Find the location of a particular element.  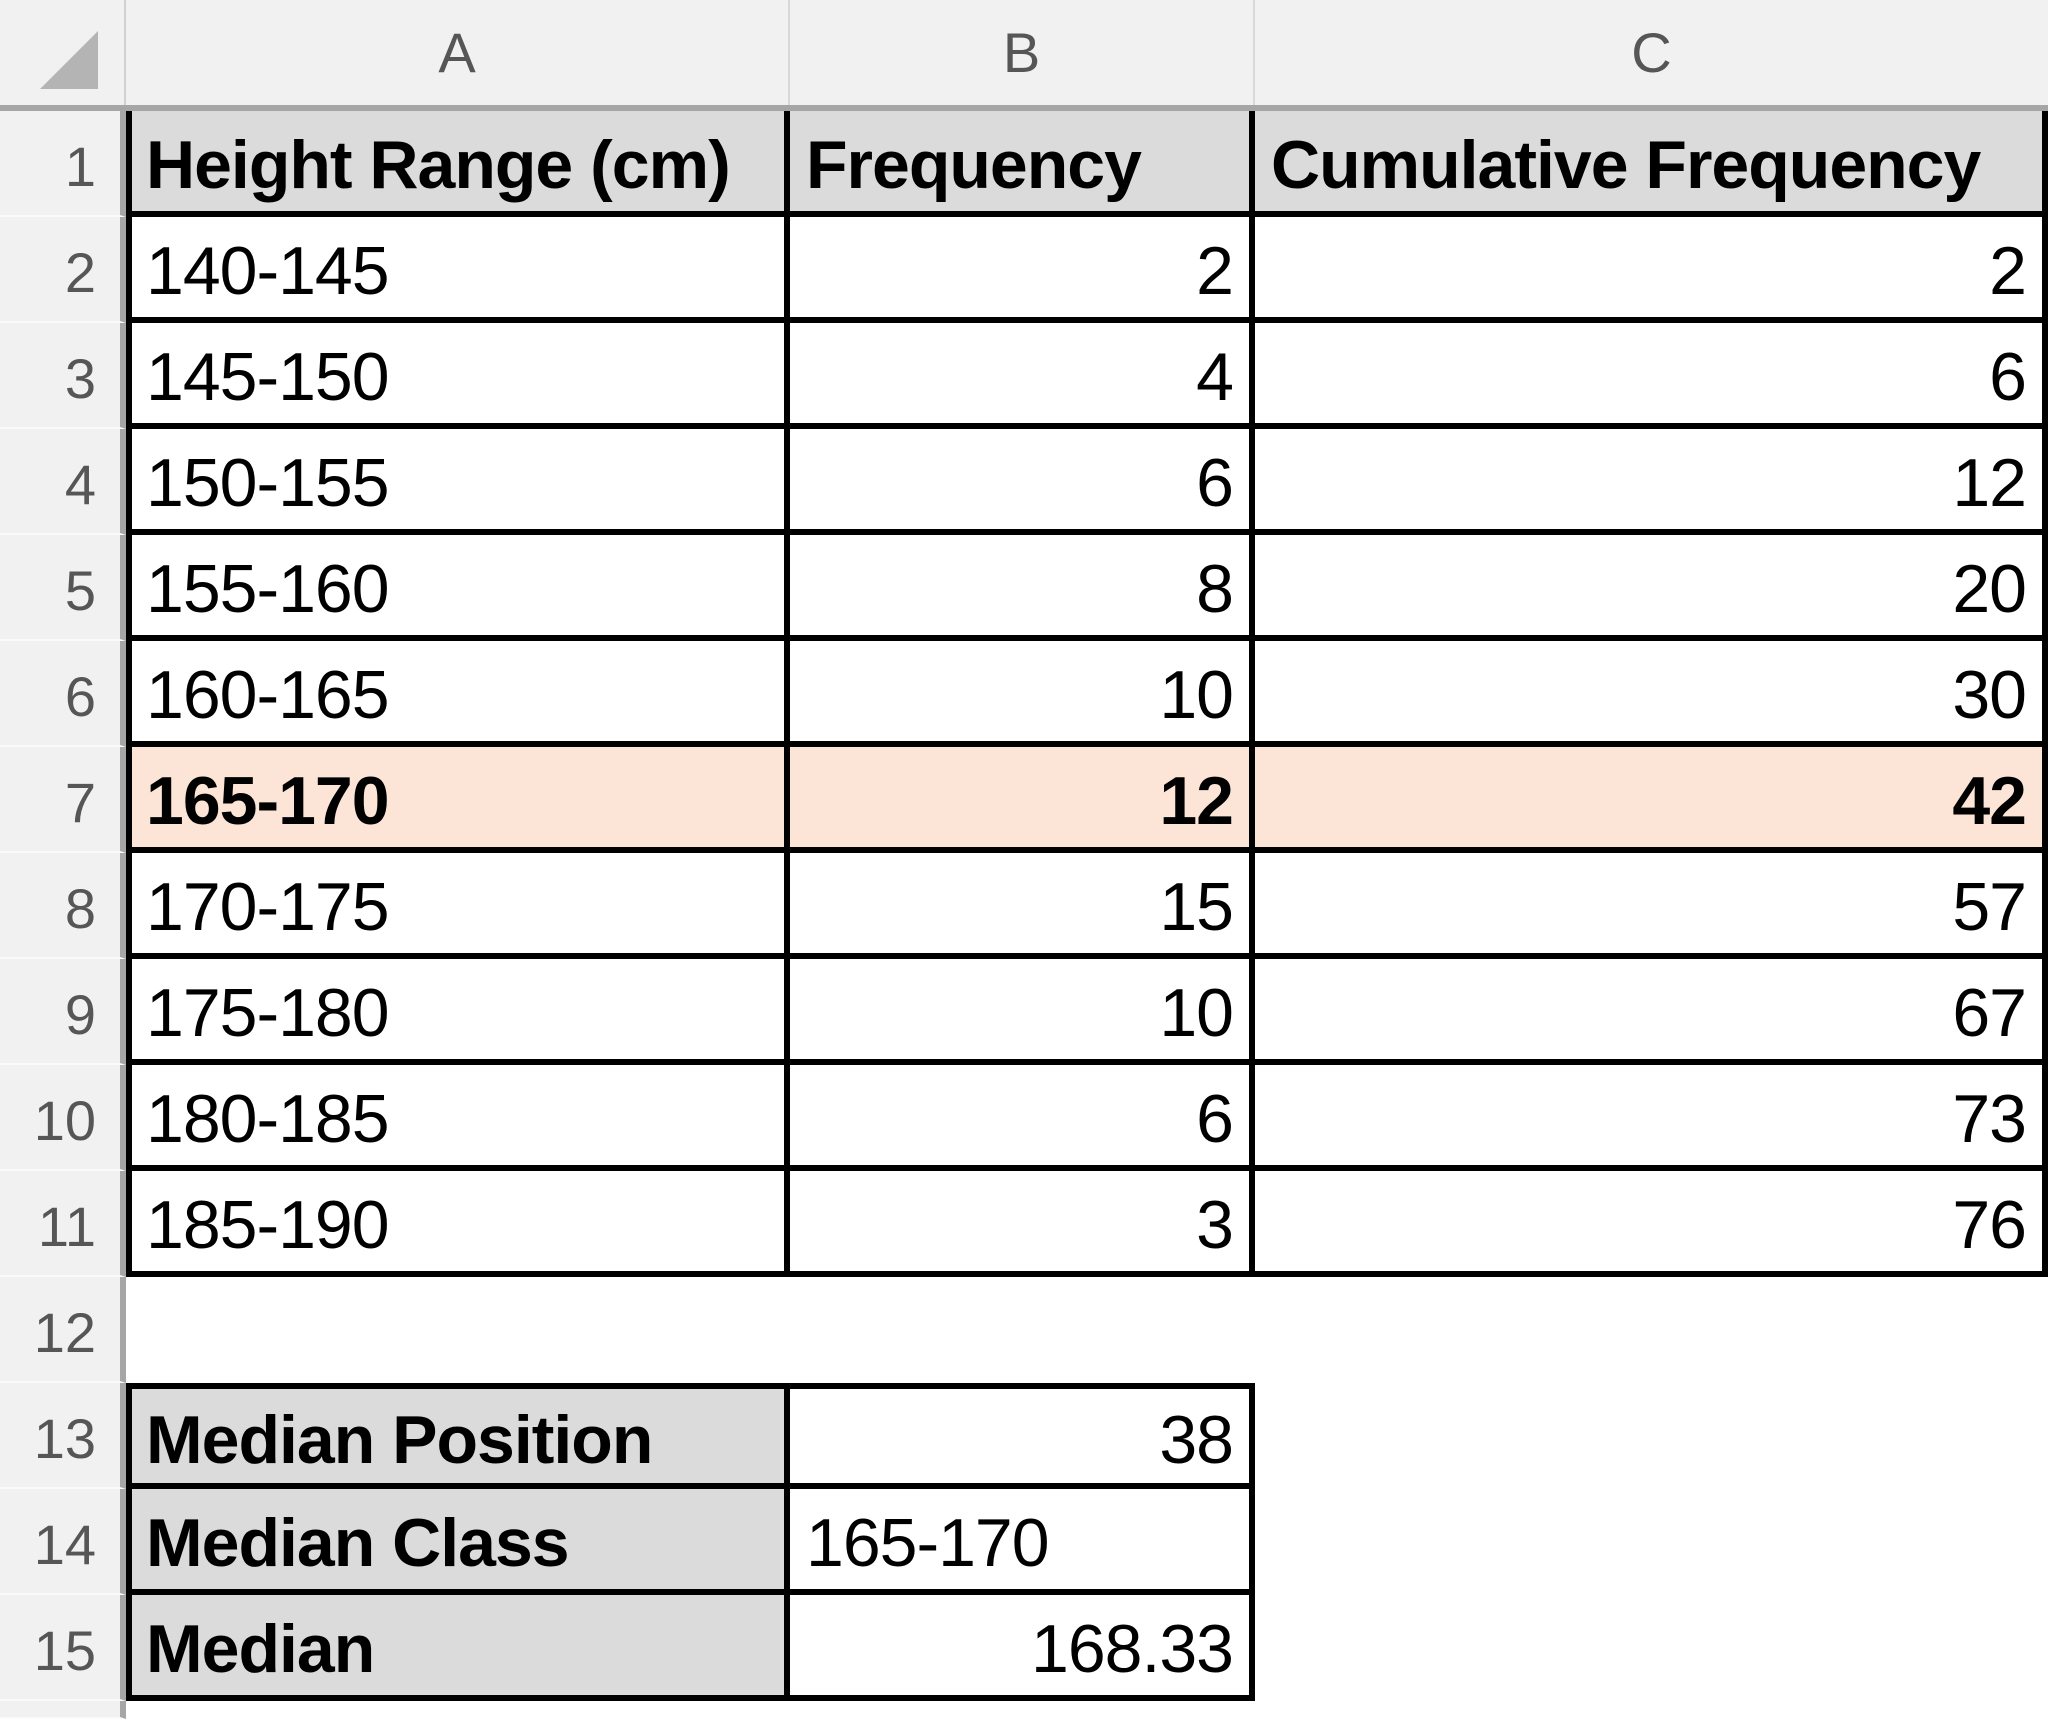

row-header-11: 11 is located at coordinates (63, 1224).